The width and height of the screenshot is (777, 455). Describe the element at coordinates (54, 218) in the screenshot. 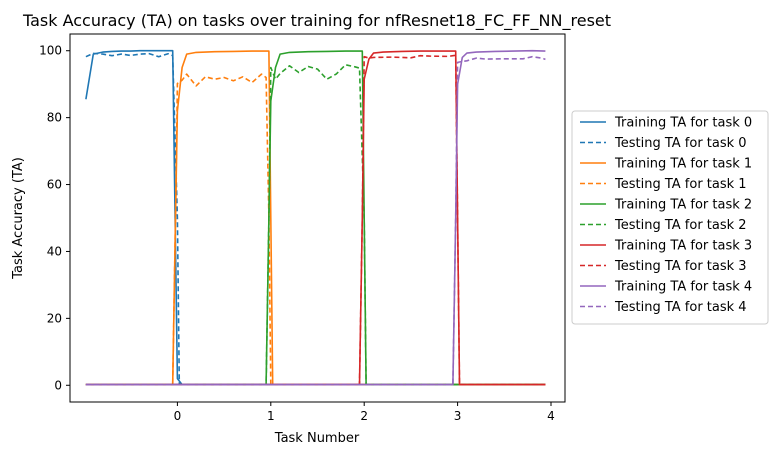

I see `y-axis-ticks: 0 20 40 60 80 100` at that location.